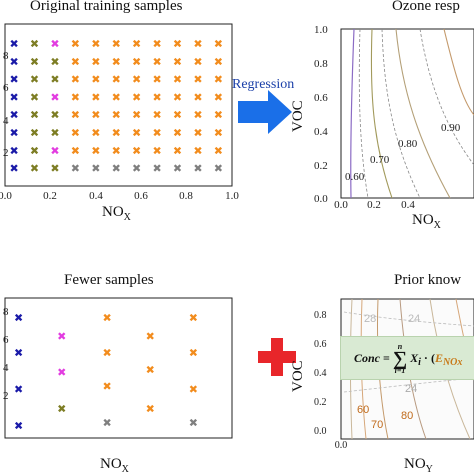 The image size is (474, 474). What do you see at coordinates (408, 205) in the screenshot?
I see `tr-xtick-2: 0.4` at bounding box center [408, 205].